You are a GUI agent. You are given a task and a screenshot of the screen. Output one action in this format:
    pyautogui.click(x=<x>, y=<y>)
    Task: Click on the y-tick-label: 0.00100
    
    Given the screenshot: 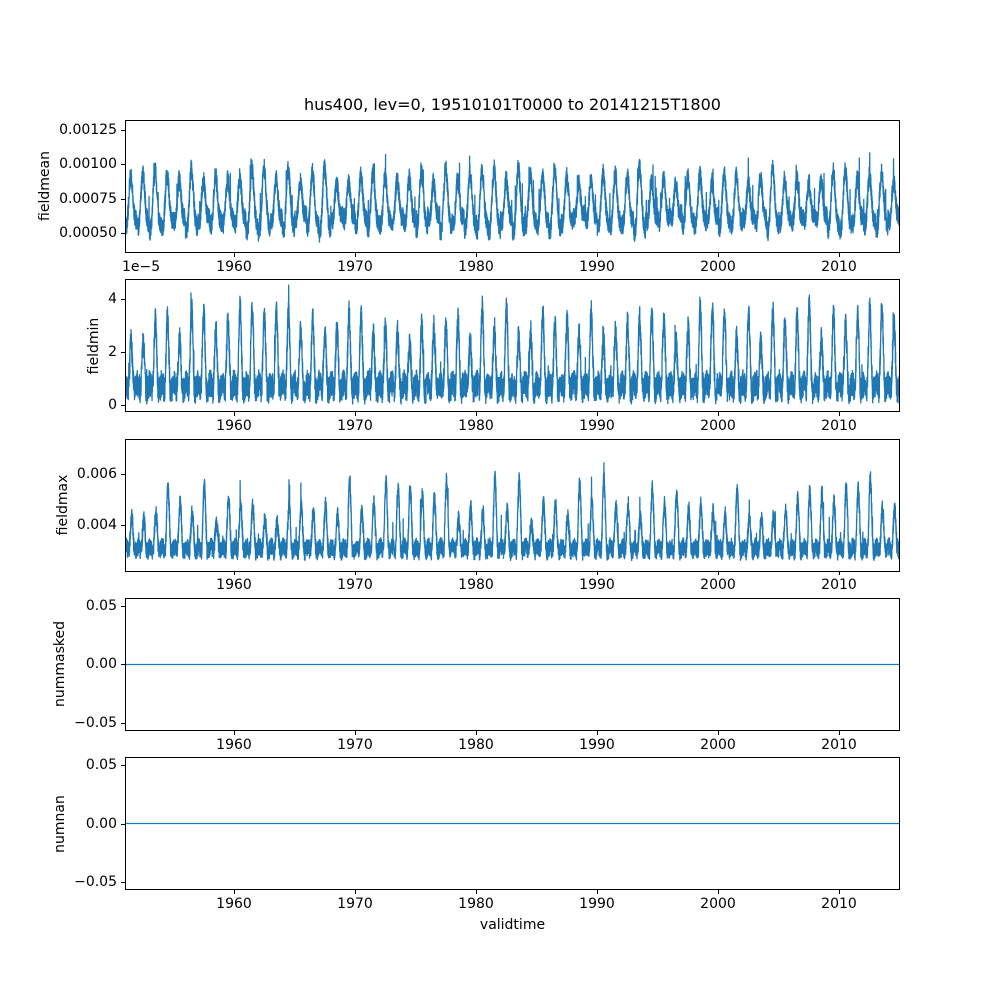 What is the action you would take?
    pyautogui.click(x=88, y=164)
    